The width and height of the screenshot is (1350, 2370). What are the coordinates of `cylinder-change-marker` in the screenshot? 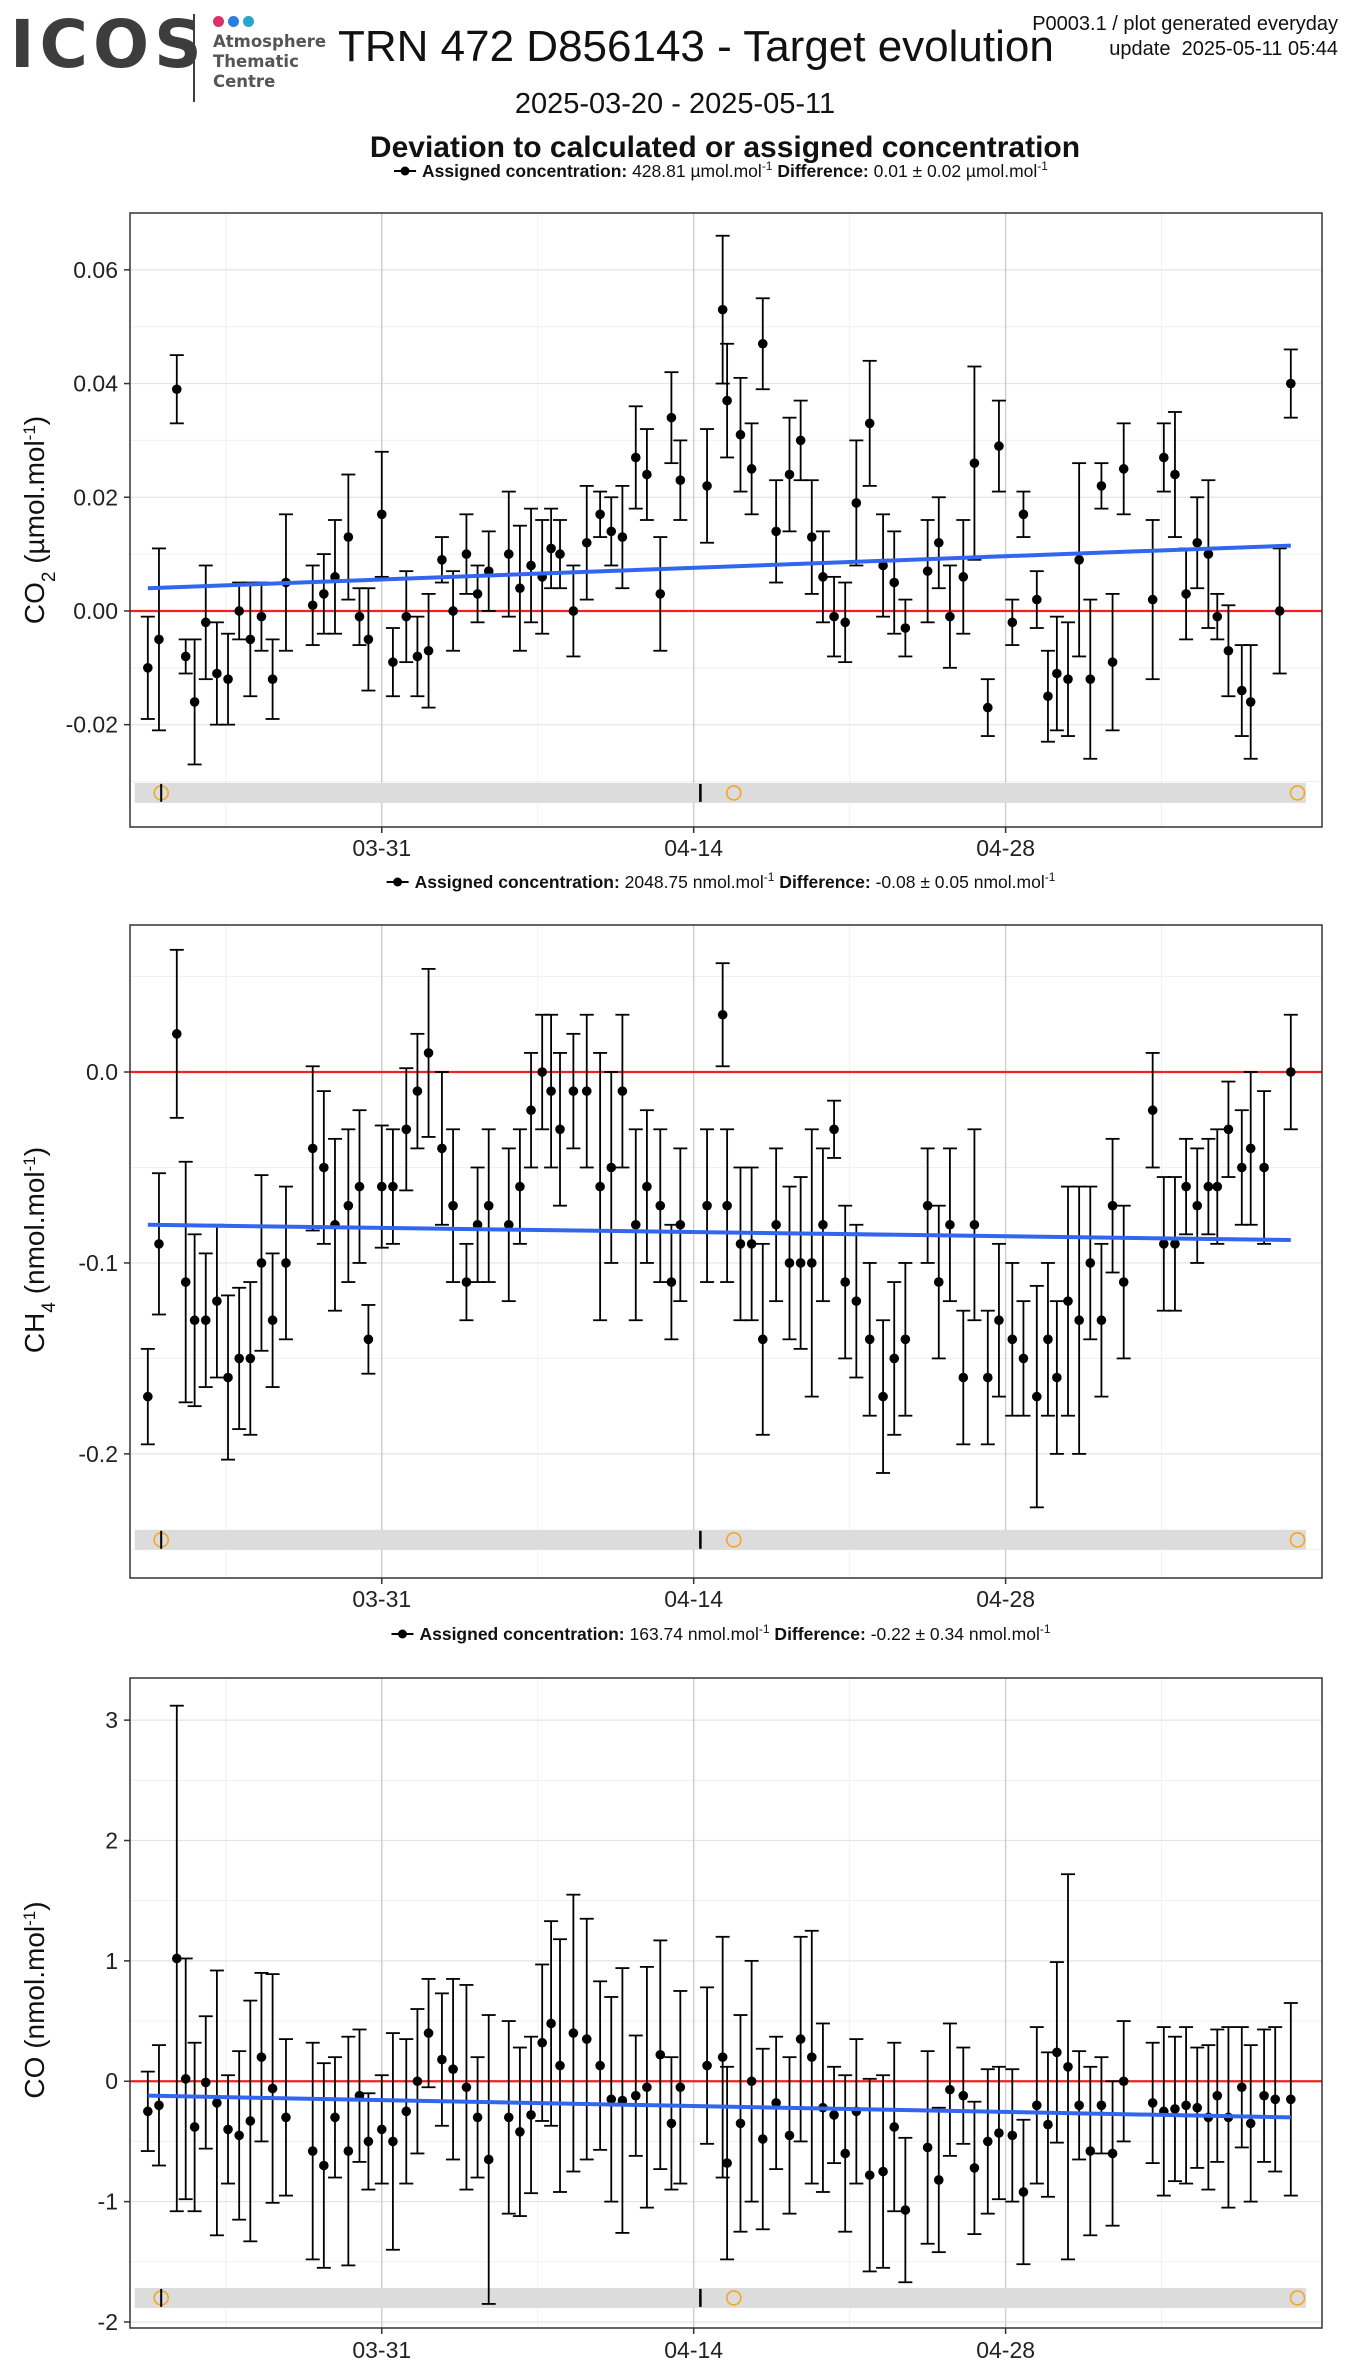 It's located at (1297, 2298).